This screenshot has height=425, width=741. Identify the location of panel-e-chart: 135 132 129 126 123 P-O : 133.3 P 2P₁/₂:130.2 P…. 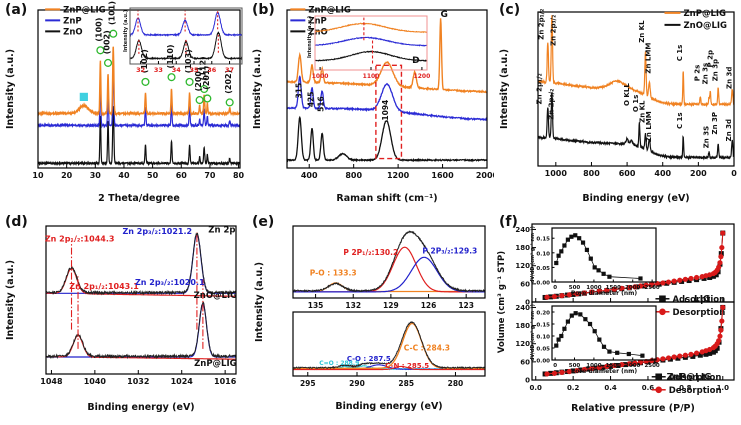
(370, 318).